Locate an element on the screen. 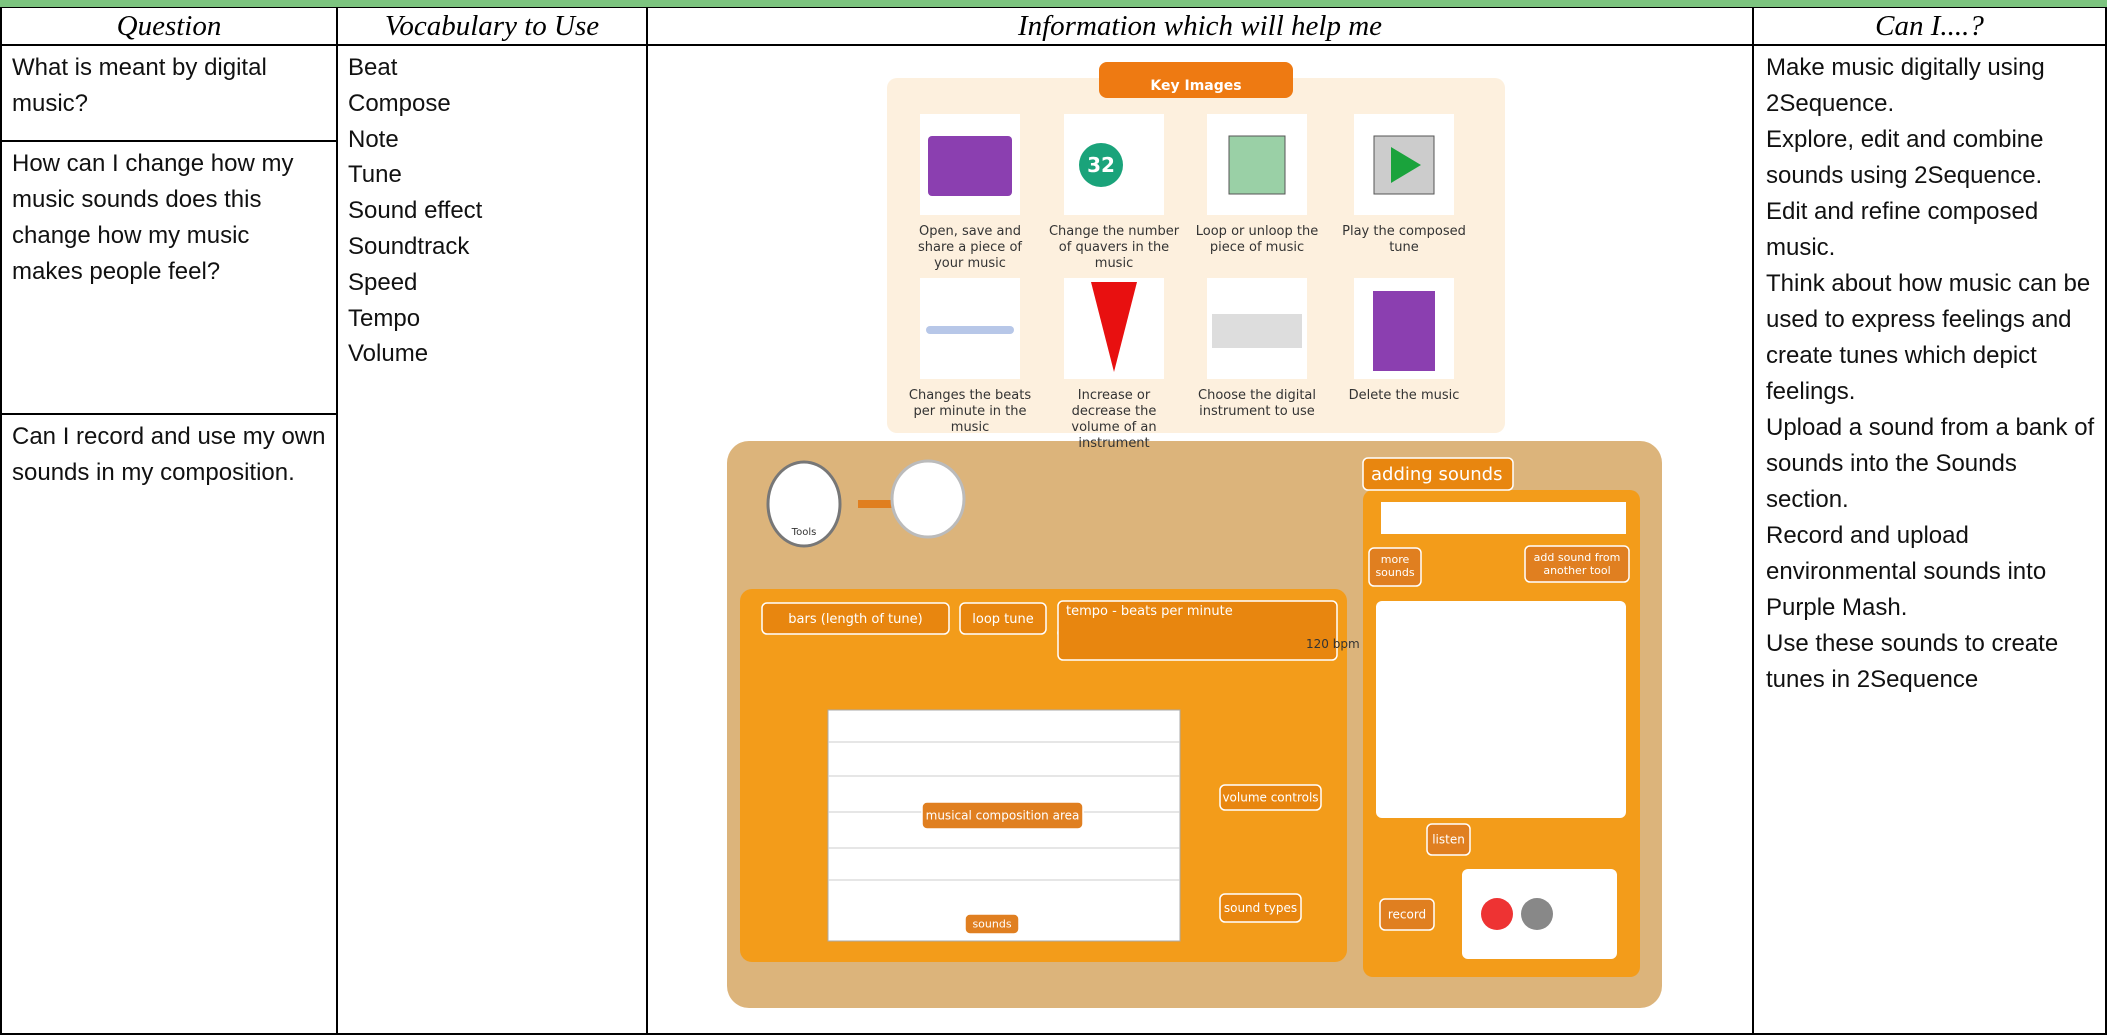  label: record is located at coordinates (1407, 915).